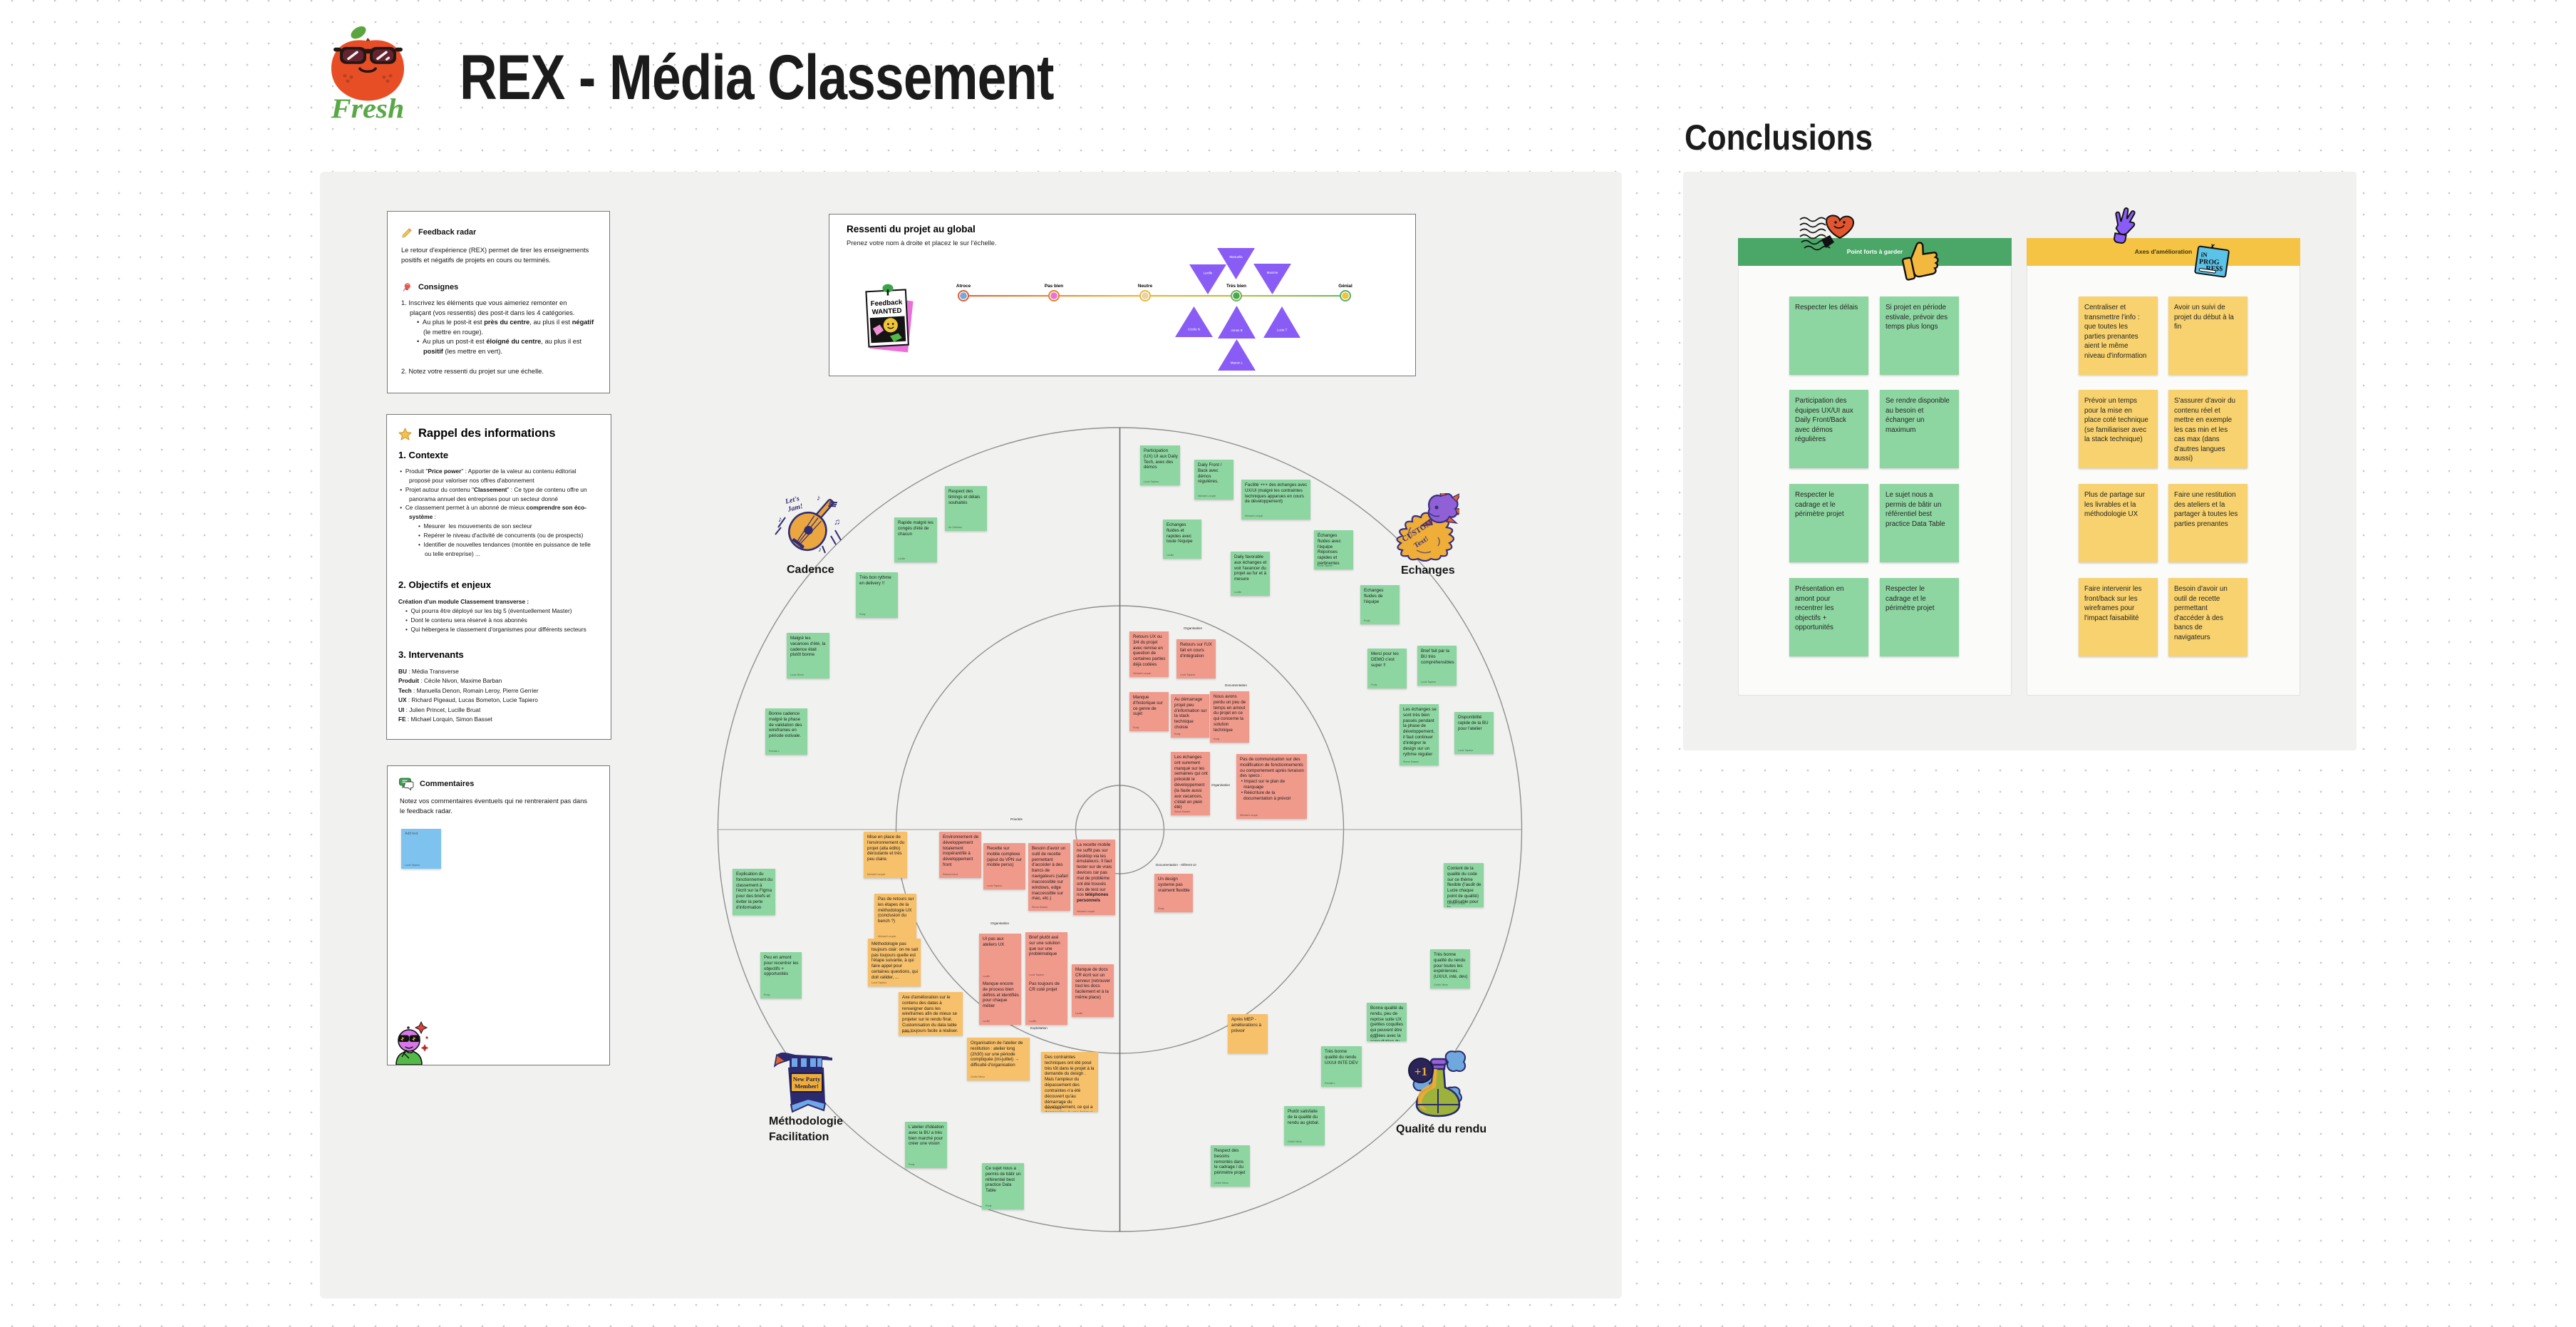 Image resolution: width=2576 pixels, height=1327 pixels. Describe the element at coordinates (1237, 363) in the screenshot. I see `svg-text: Manon L` at that location.